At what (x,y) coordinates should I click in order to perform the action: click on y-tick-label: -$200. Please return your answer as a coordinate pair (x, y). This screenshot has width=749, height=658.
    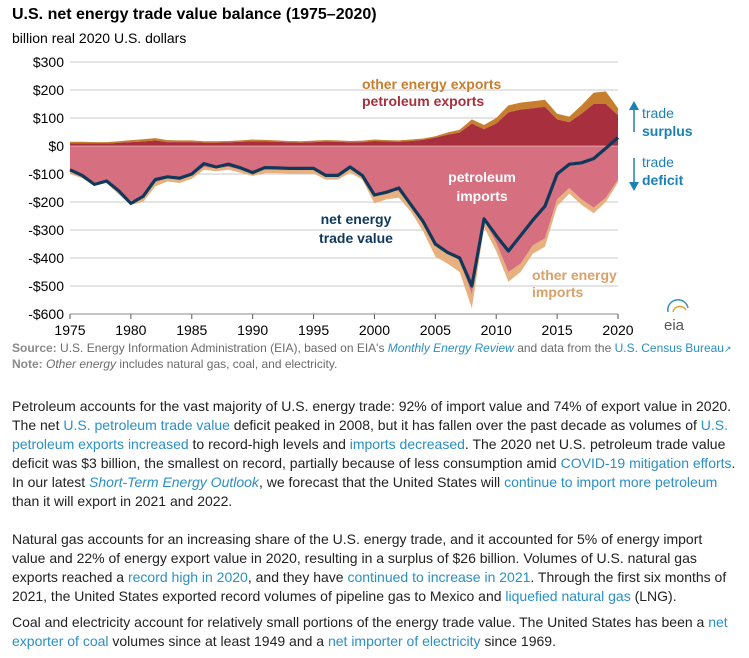
    Looking at the image, I should click on (46, 202).